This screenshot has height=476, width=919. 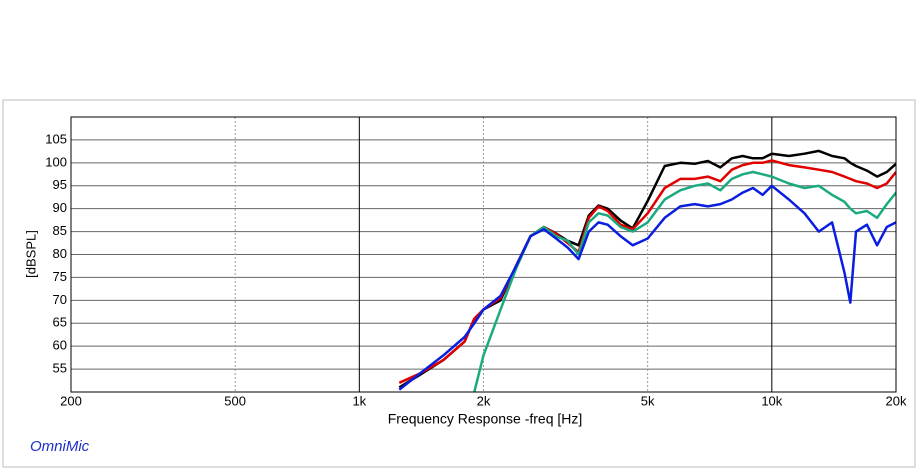 I want to click on x-axis-label: Frequency Response -freq [Hz], so click(x=485, y=419).